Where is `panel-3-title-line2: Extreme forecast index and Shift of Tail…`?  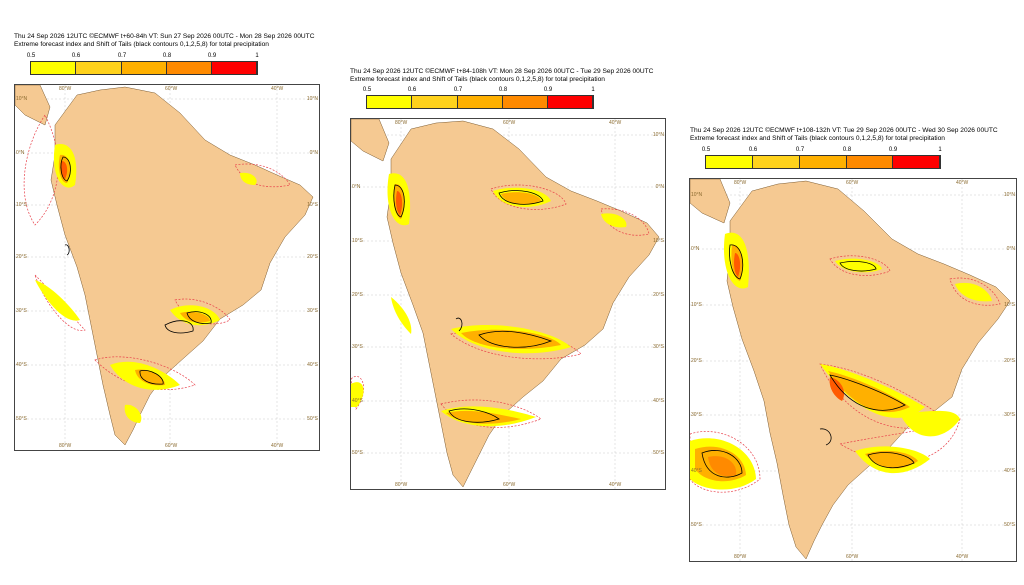
panel-3-title-line2: Extreme forecast index and Shift of Tail… is located at coordinates (817, 138).